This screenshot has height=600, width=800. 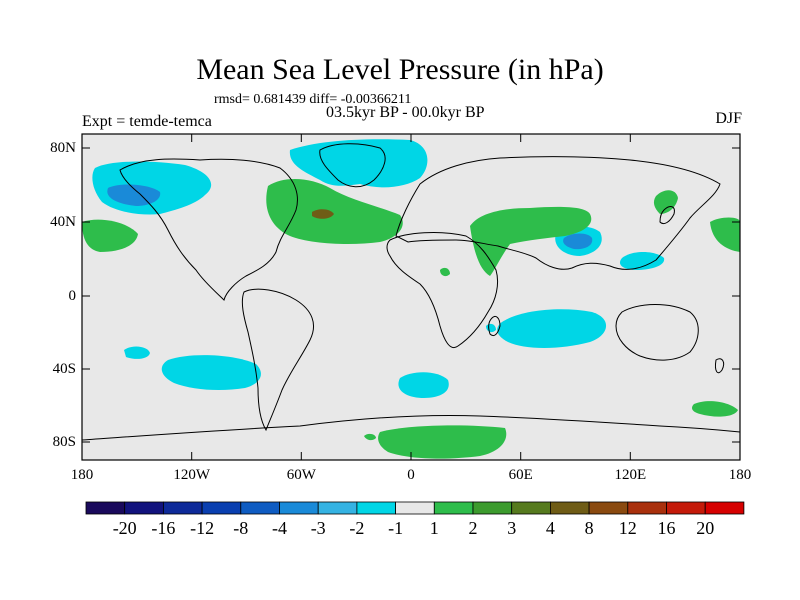 I want to click on lat-label-80s: 80S, so click(x=64, y=442).